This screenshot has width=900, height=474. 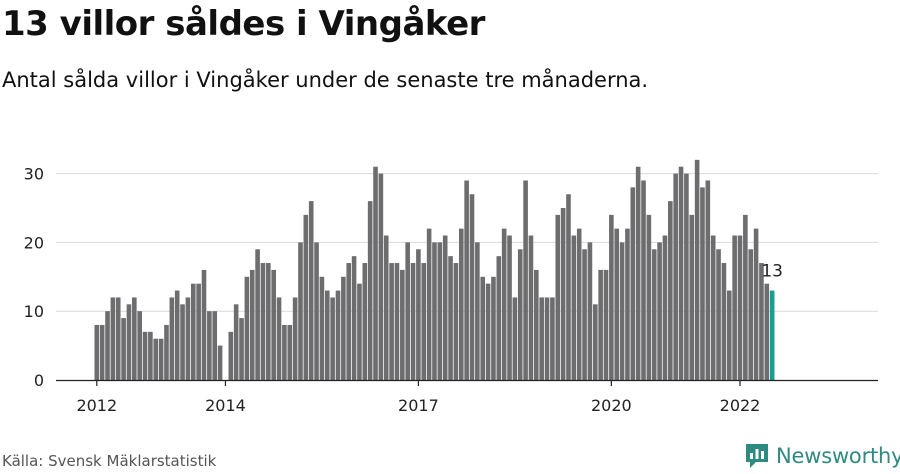 I want to click on brand-name: Newsworthy, so click(x=838, y=456).